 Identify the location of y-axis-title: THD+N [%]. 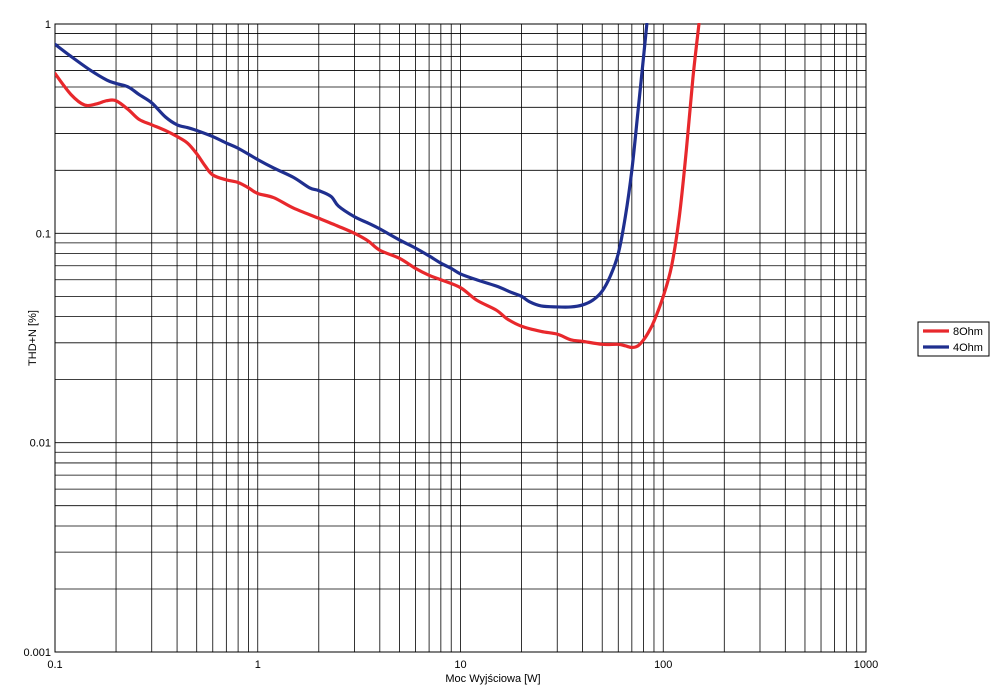
(33, 338).